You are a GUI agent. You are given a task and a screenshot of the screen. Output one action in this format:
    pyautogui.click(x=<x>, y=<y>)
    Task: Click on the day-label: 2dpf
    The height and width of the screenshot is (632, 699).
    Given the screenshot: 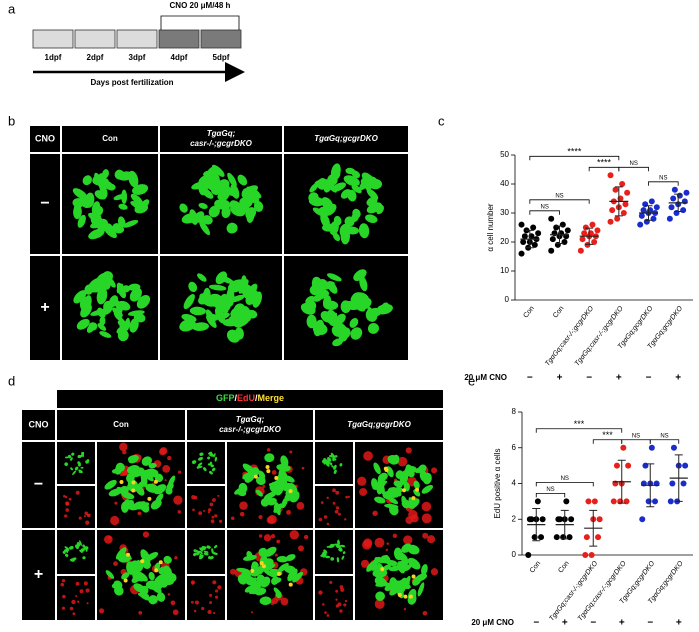 What is the action you would take?
    pyautogui.click(x=95, y=57)
    